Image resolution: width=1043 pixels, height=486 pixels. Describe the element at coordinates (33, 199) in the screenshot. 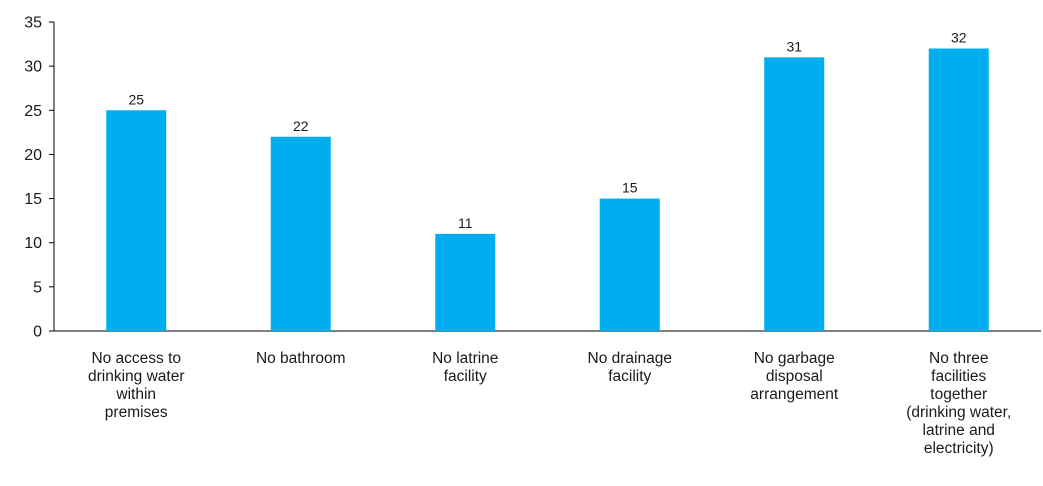

I see `y-tick-label: 15` at that location.